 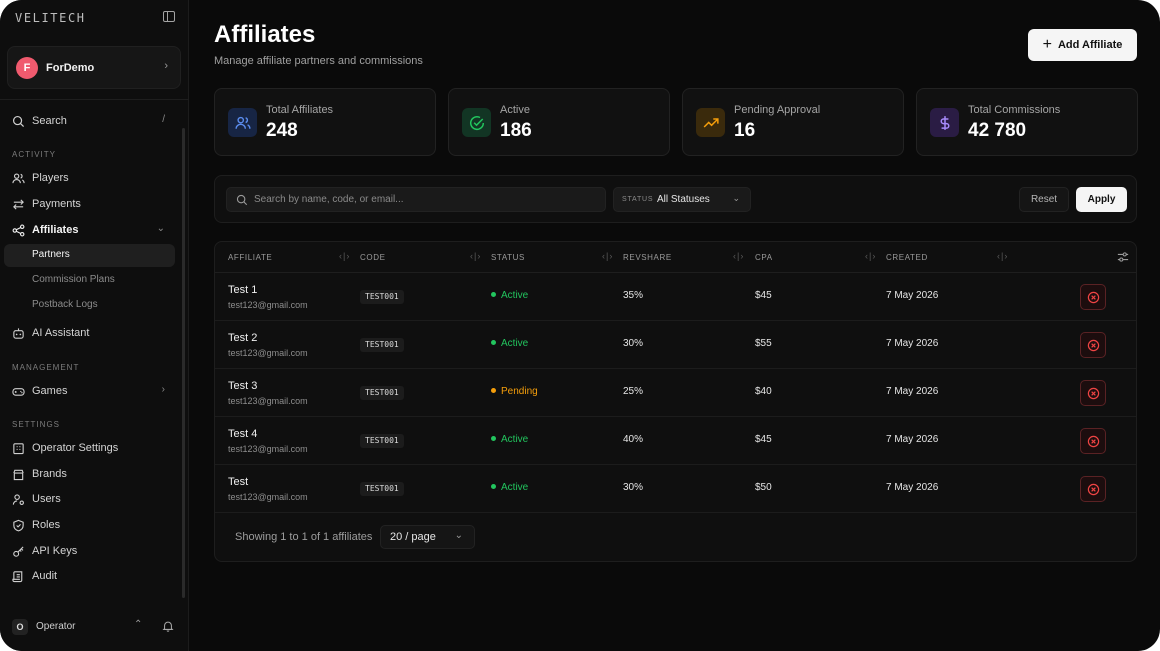 What do you see at coordinates (89, 255) in the screenshot?
I see `sidebar-item-partners: Partners` at bounding box center [89, 255].